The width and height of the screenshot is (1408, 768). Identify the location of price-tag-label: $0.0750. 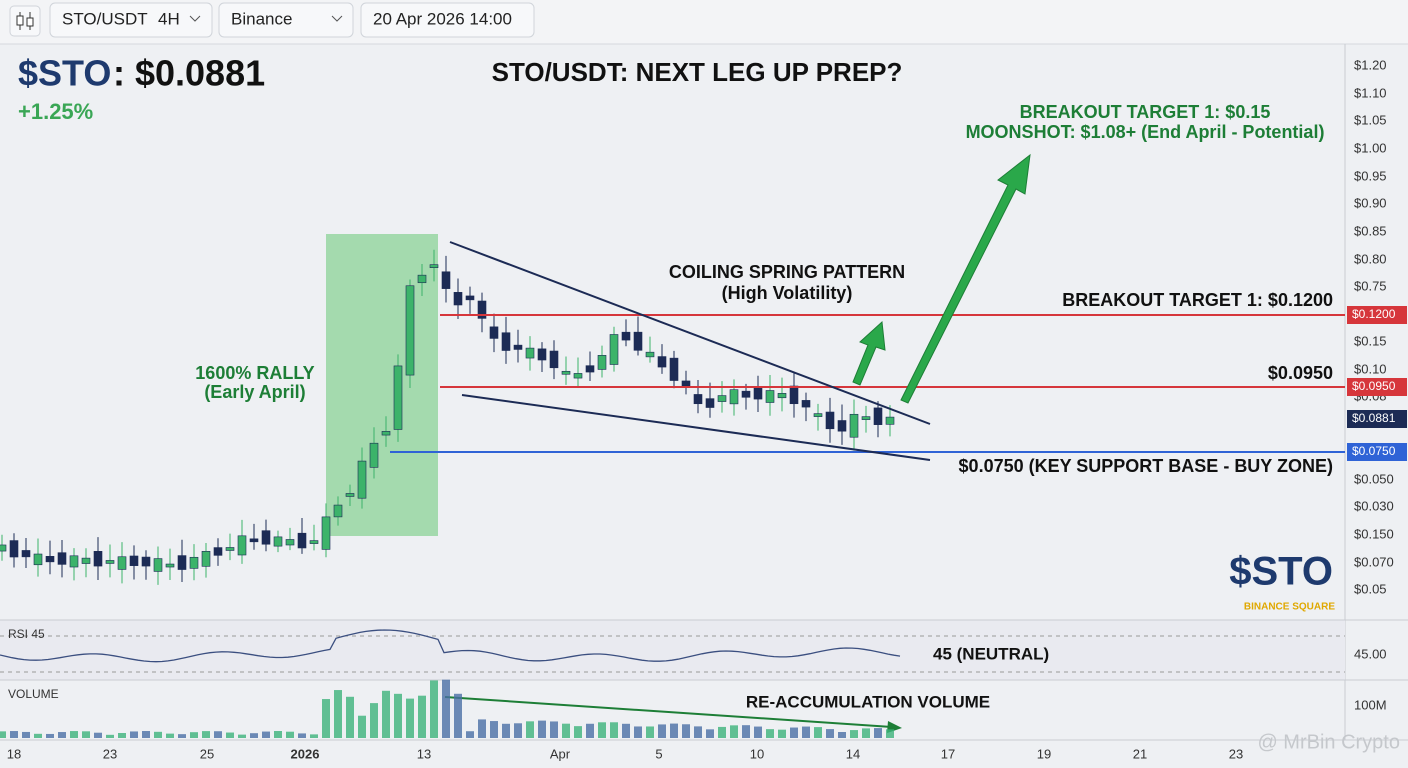
(1374, 451).